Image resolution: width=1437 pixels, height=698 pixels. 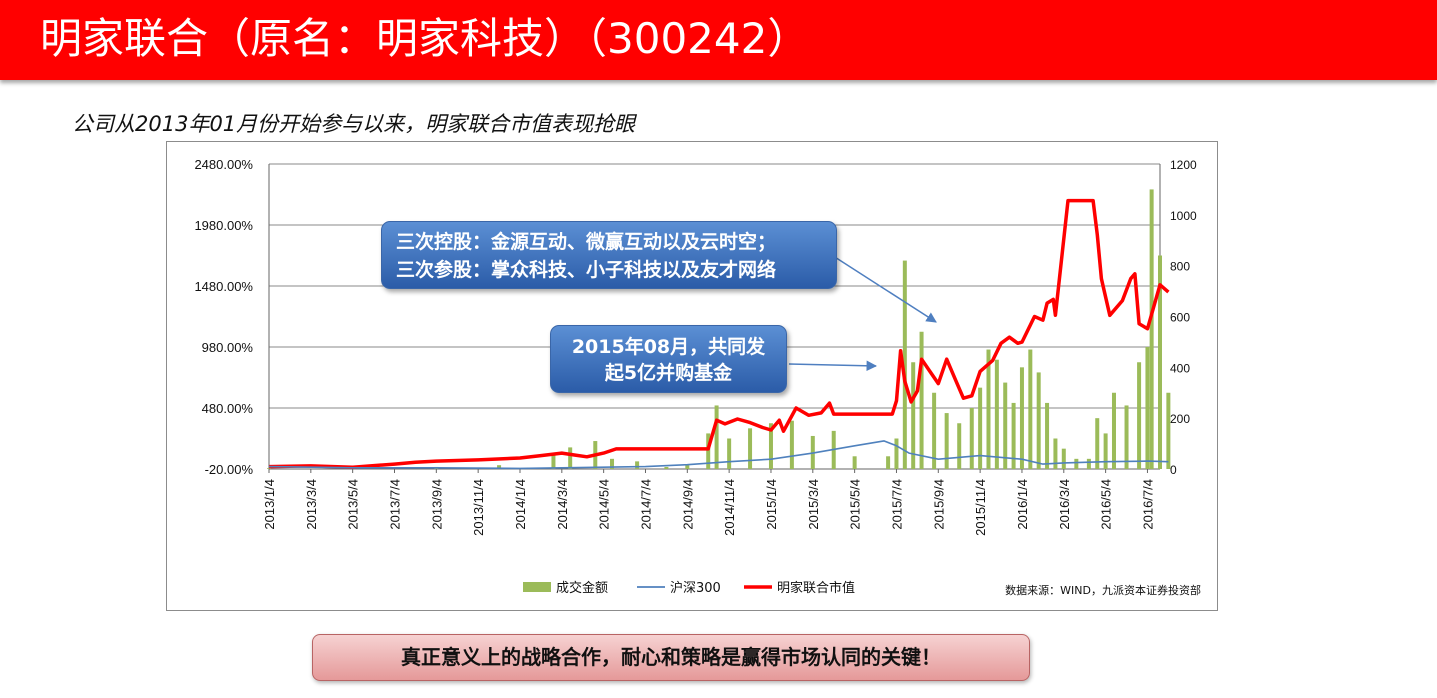 What do you see at coordinates (813, 504) in the screenshot?
I see `x-axis-tick-label: 2015/3/4` at bounding box center [813, 504].